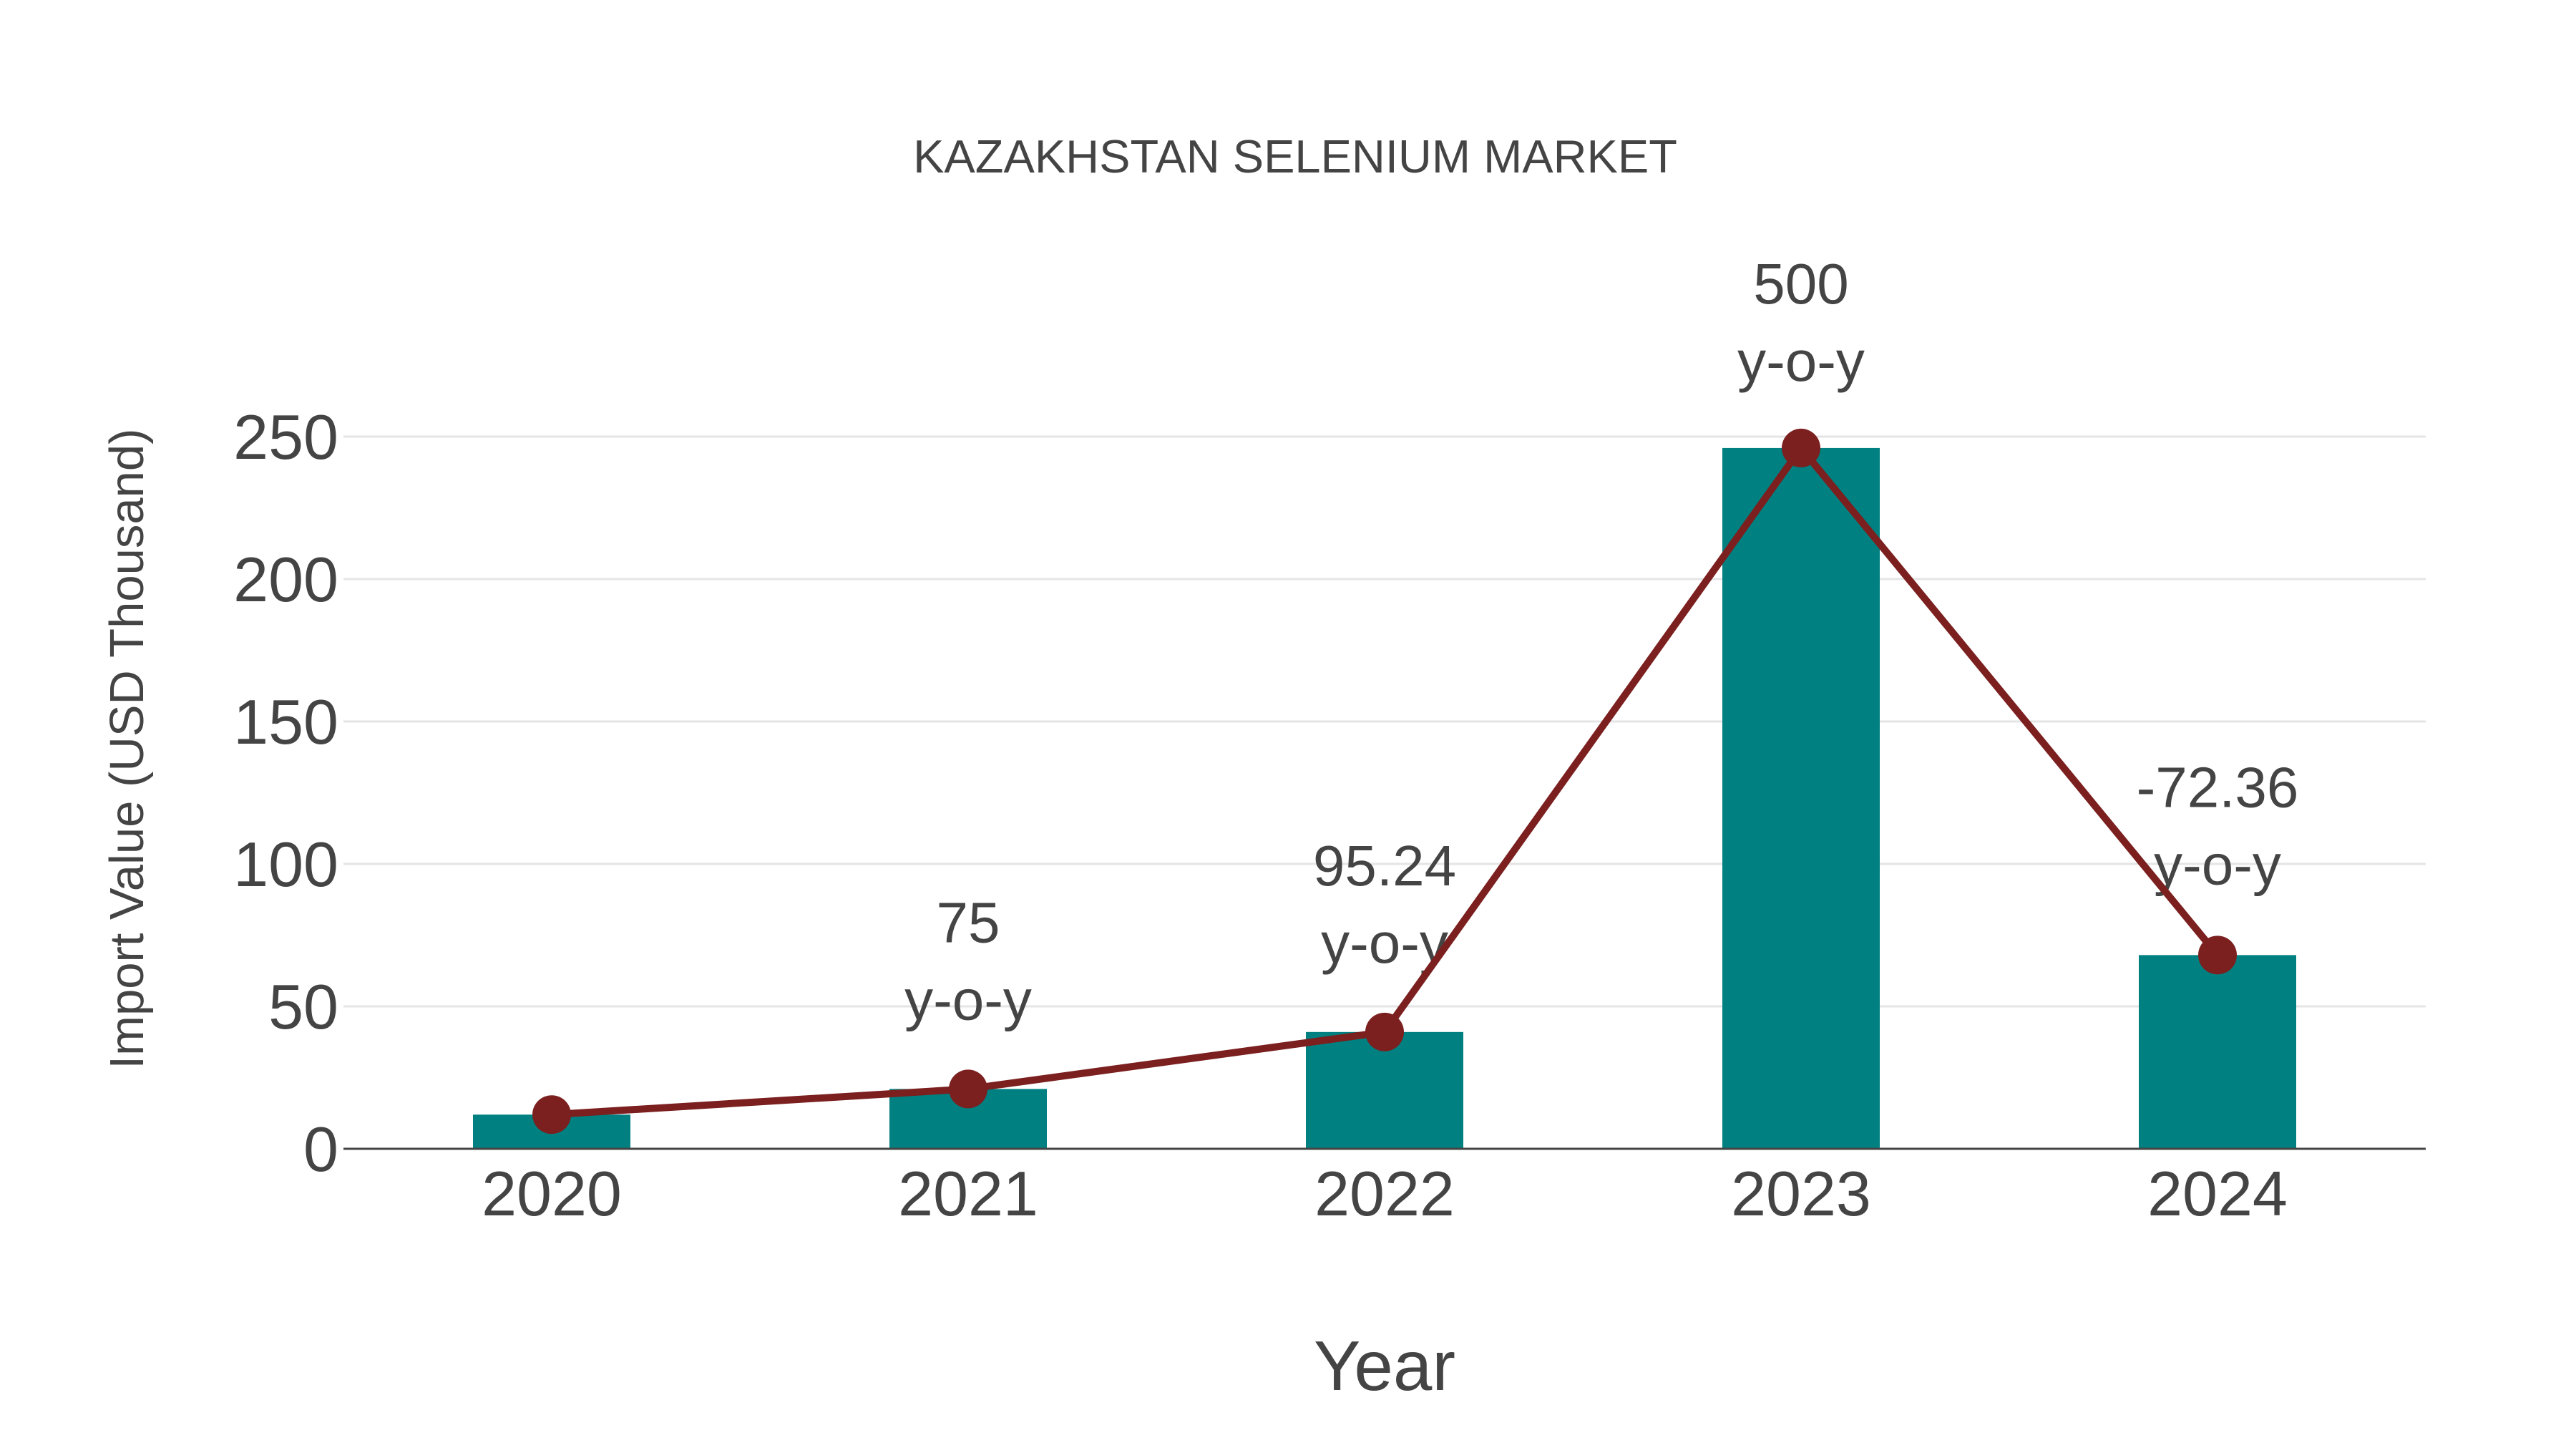 Image resolution: width=2576 pixels, height=1453 pixels. Describe the element at coordinates (2217, 955) in the screenshot. I see `marker-2024` at that location.